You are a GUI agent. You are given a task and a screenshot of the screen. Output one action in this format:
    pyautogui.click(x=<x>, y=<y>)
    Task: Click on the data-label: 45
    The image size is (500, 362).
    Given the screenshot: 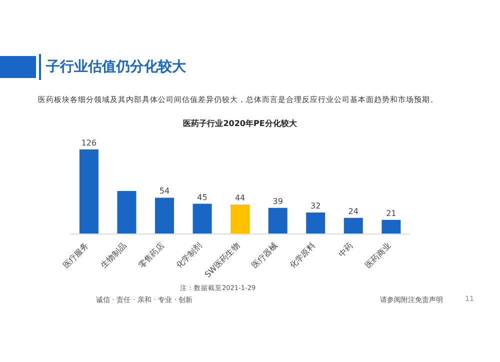 What is the action you would take?
    pyautogui.click(x=202, y=197)
    